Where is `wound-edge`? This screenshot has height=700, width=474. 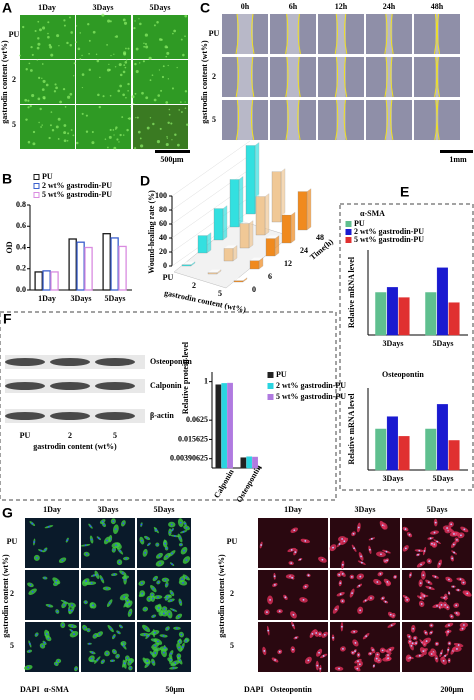 wound-edge is located at coordinates (341, 120).